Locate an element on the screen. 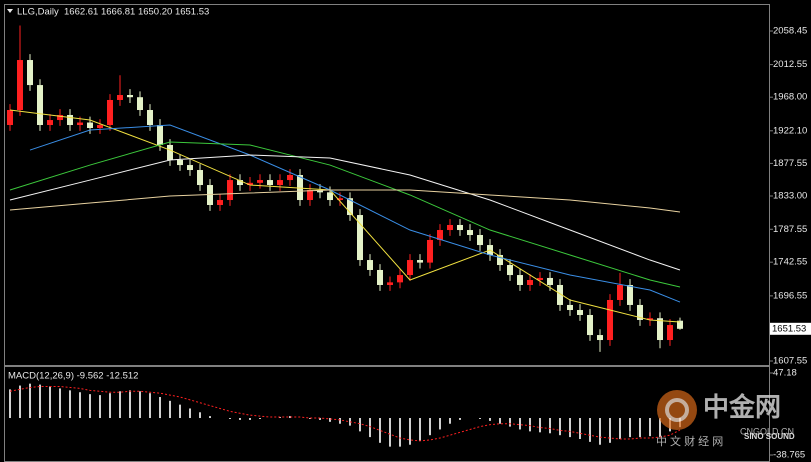  moving-average is located at coordinates (345, 201).